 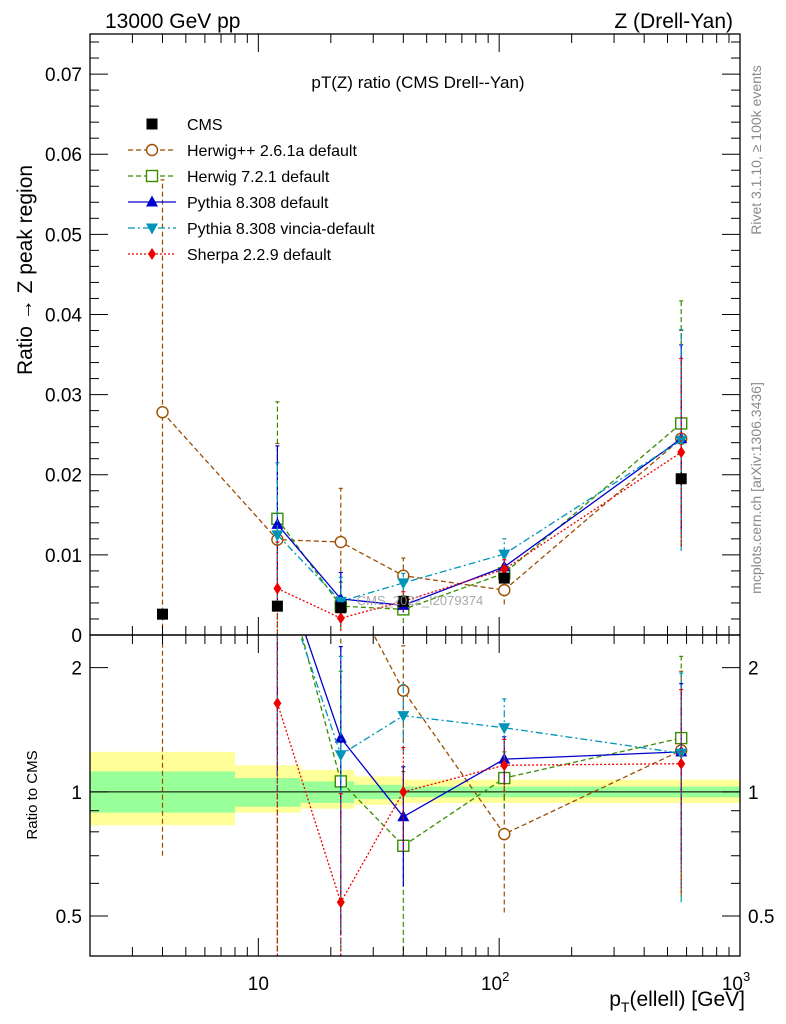 What do you see at coordinates (756, 488) in the screenshot?
I see `mcplots-text: mcplots.cern.ch [arXiv:1306.3436]` at bounding box center [756, 488].